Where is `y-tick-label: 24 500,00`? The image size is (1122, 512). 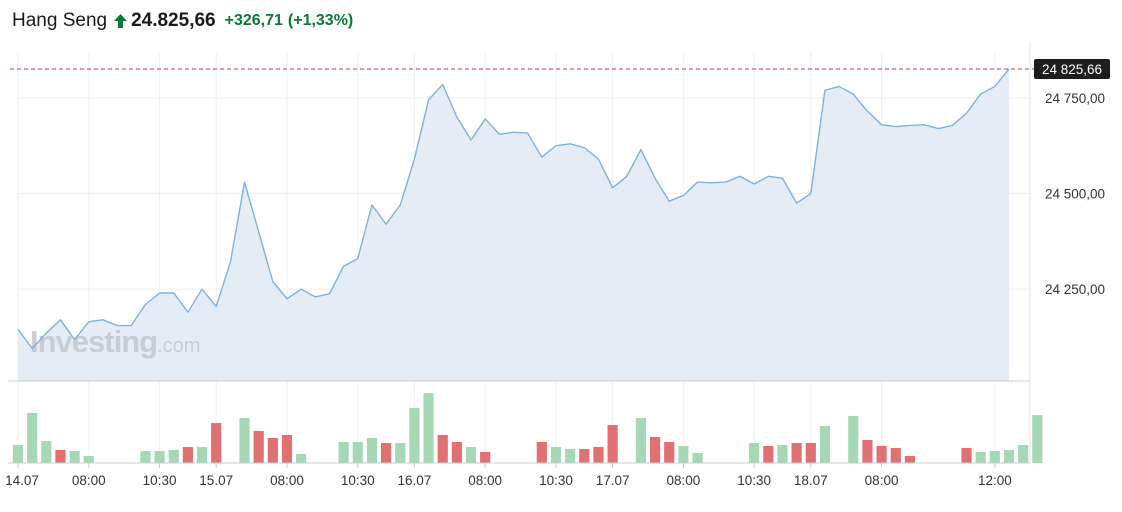 y-tick-label: 24 500,00 is located at coordinates (1075, 194).